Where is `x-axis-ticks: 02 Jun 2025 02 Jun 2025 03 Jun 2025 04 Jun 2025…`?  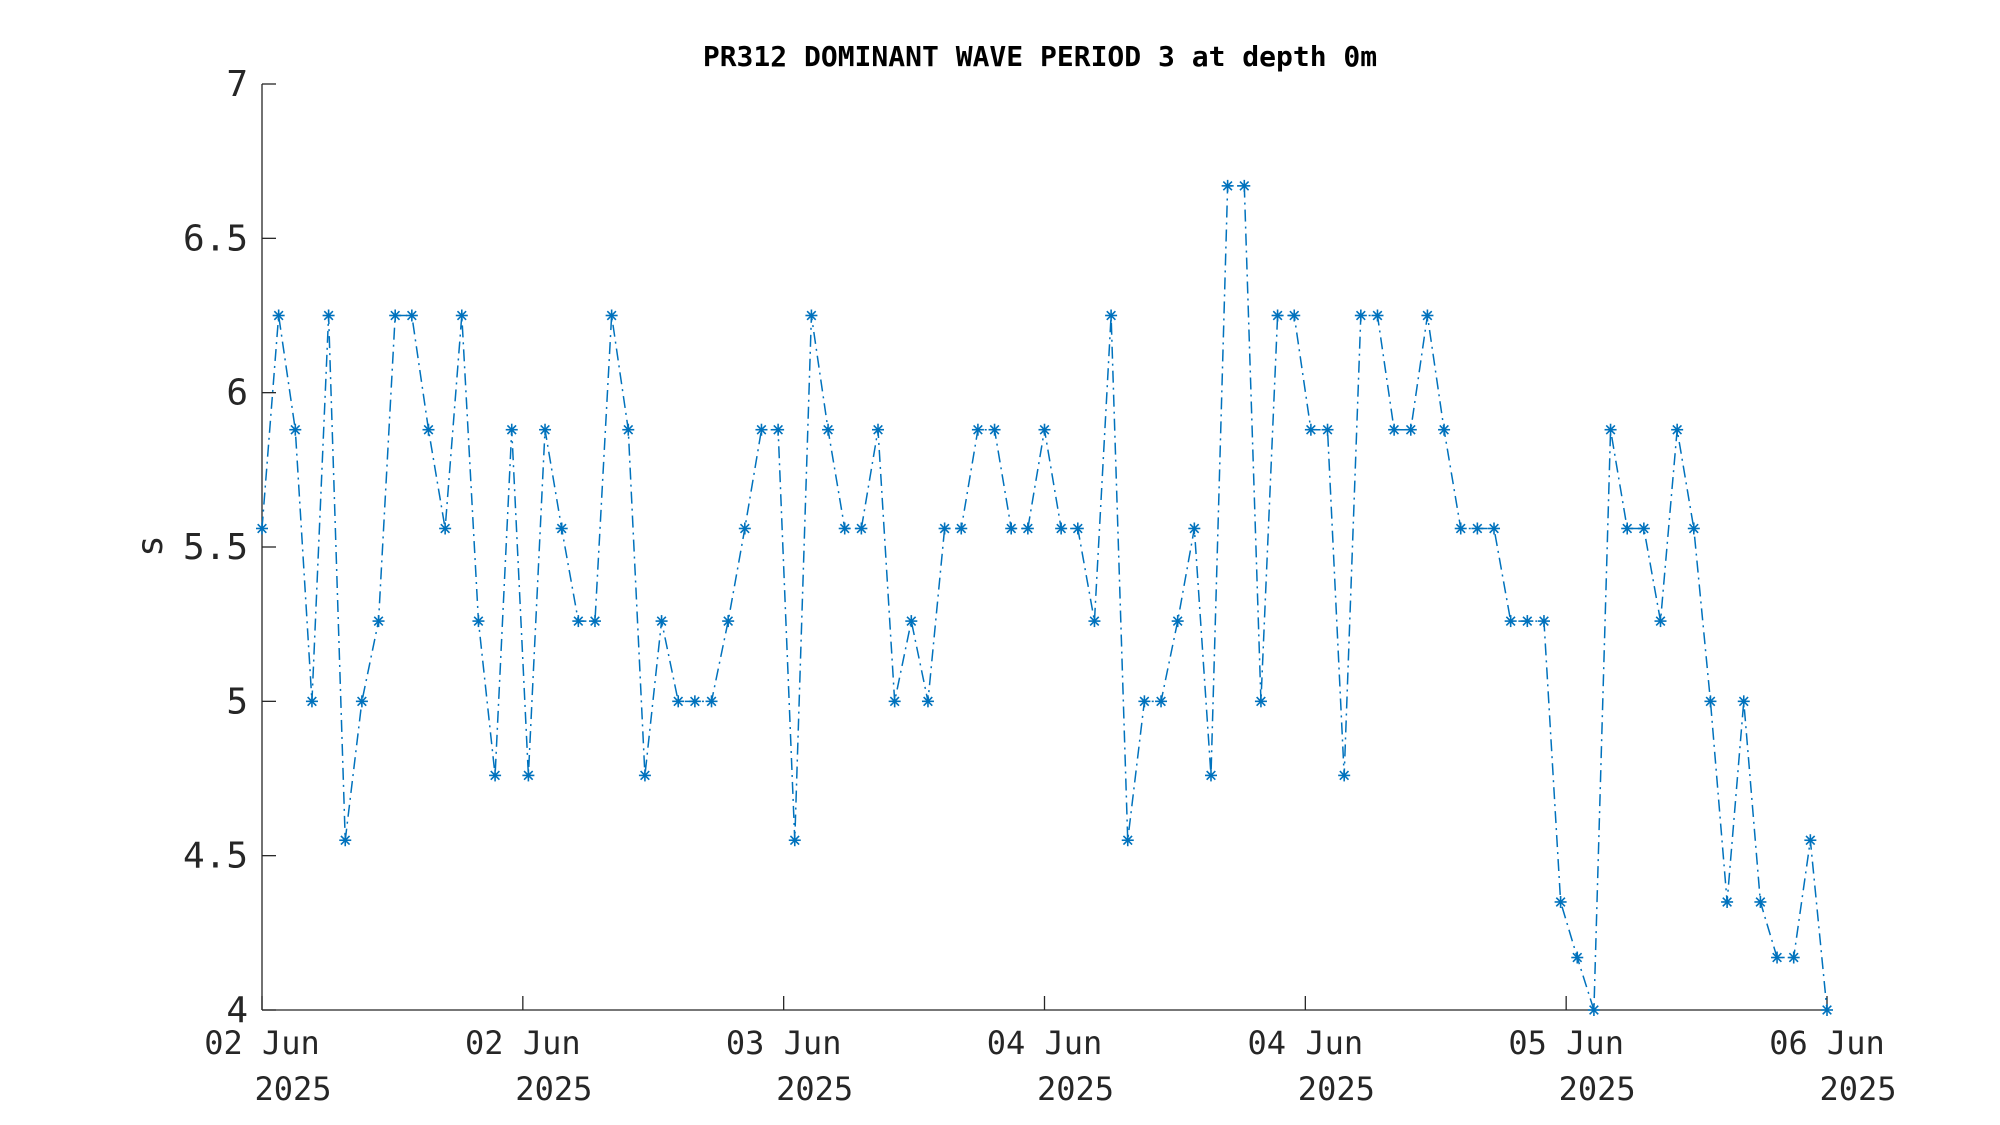
x-axis-ticks: 02 Jun 2025 02 Jun 2025 03 Jun 2025 04 Jun 2025… is located at coordinates (1050, 1052).